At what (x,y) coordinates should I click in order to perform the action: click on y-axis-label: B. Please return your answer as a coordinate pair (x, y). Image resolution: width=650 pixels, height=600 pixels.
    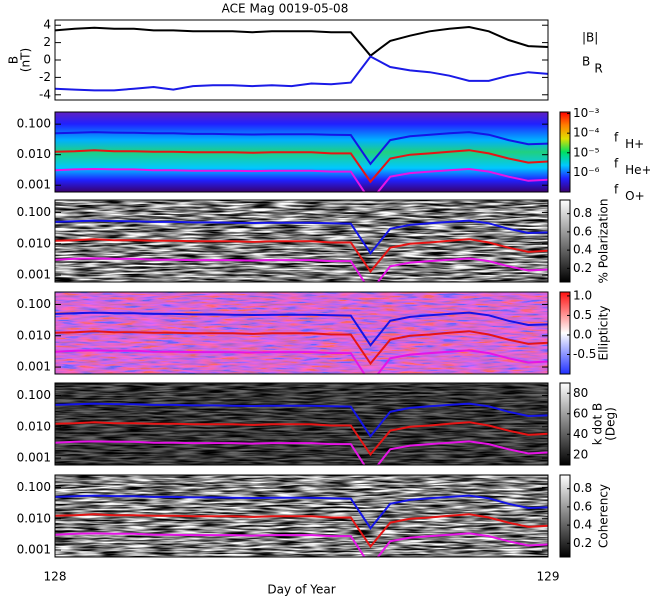
    Looking at the image, I should click on (14, 60).